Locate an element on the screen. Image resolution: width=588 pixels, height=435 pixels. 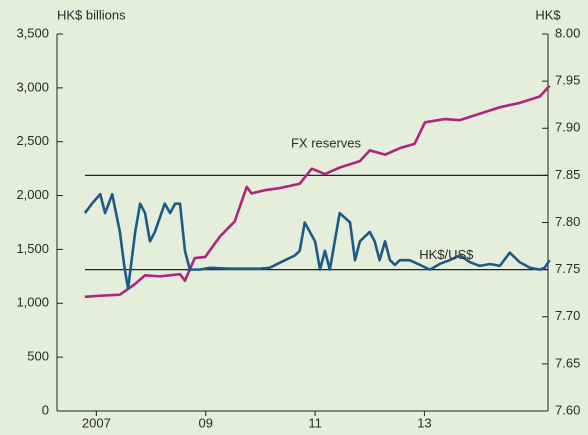
y-tick-label: 3,000 is located at coordinates (32, 86).